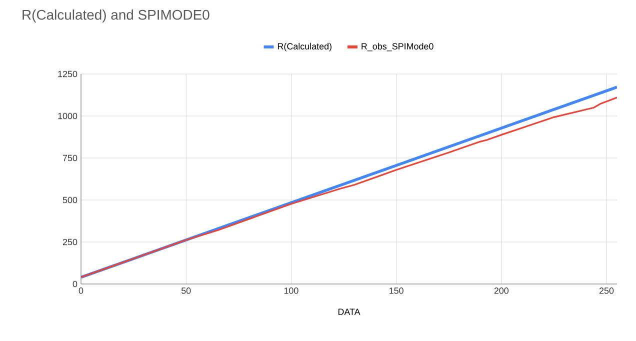  Describe the element at coordinates (349, 311) in the screenshot. I see `x-axis-title: DATA` at that location.